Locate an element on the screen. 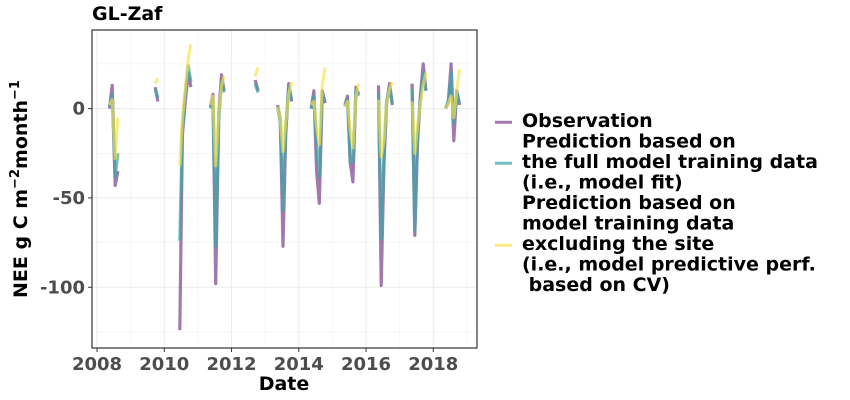  y-axis: 0 -50 -100 is located at coordinates (66, 198).